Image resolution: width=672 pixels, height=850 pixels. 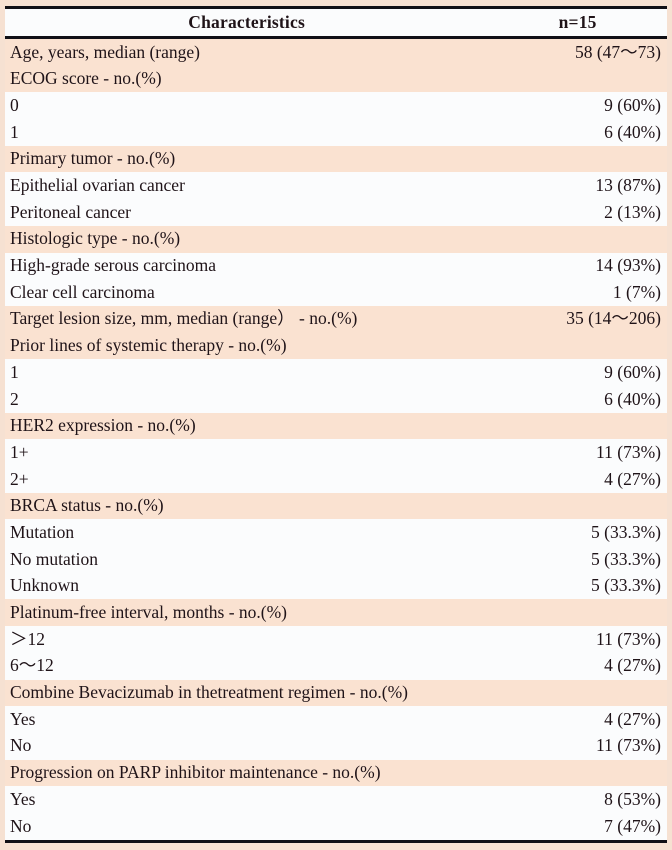 What do you see at coordinates (19, 451) in the screenshot?
I see `row-label: 1+` at bounding box center [19, 451].